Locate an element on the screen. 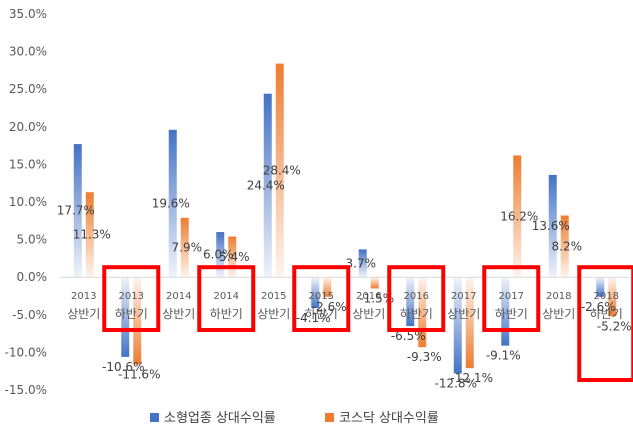 The image size is (633, 438). data-label: 28.4% is located at coordinates (282, 170).